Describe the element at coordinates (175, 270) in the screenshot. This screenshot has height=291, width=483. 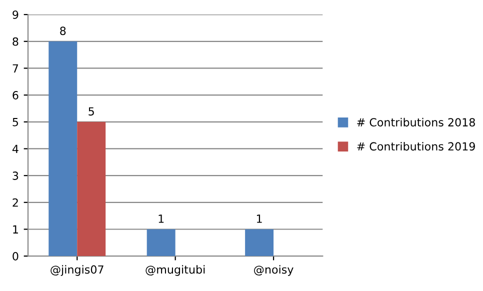
I see `x-tick-label: @mugitubi` at that location.